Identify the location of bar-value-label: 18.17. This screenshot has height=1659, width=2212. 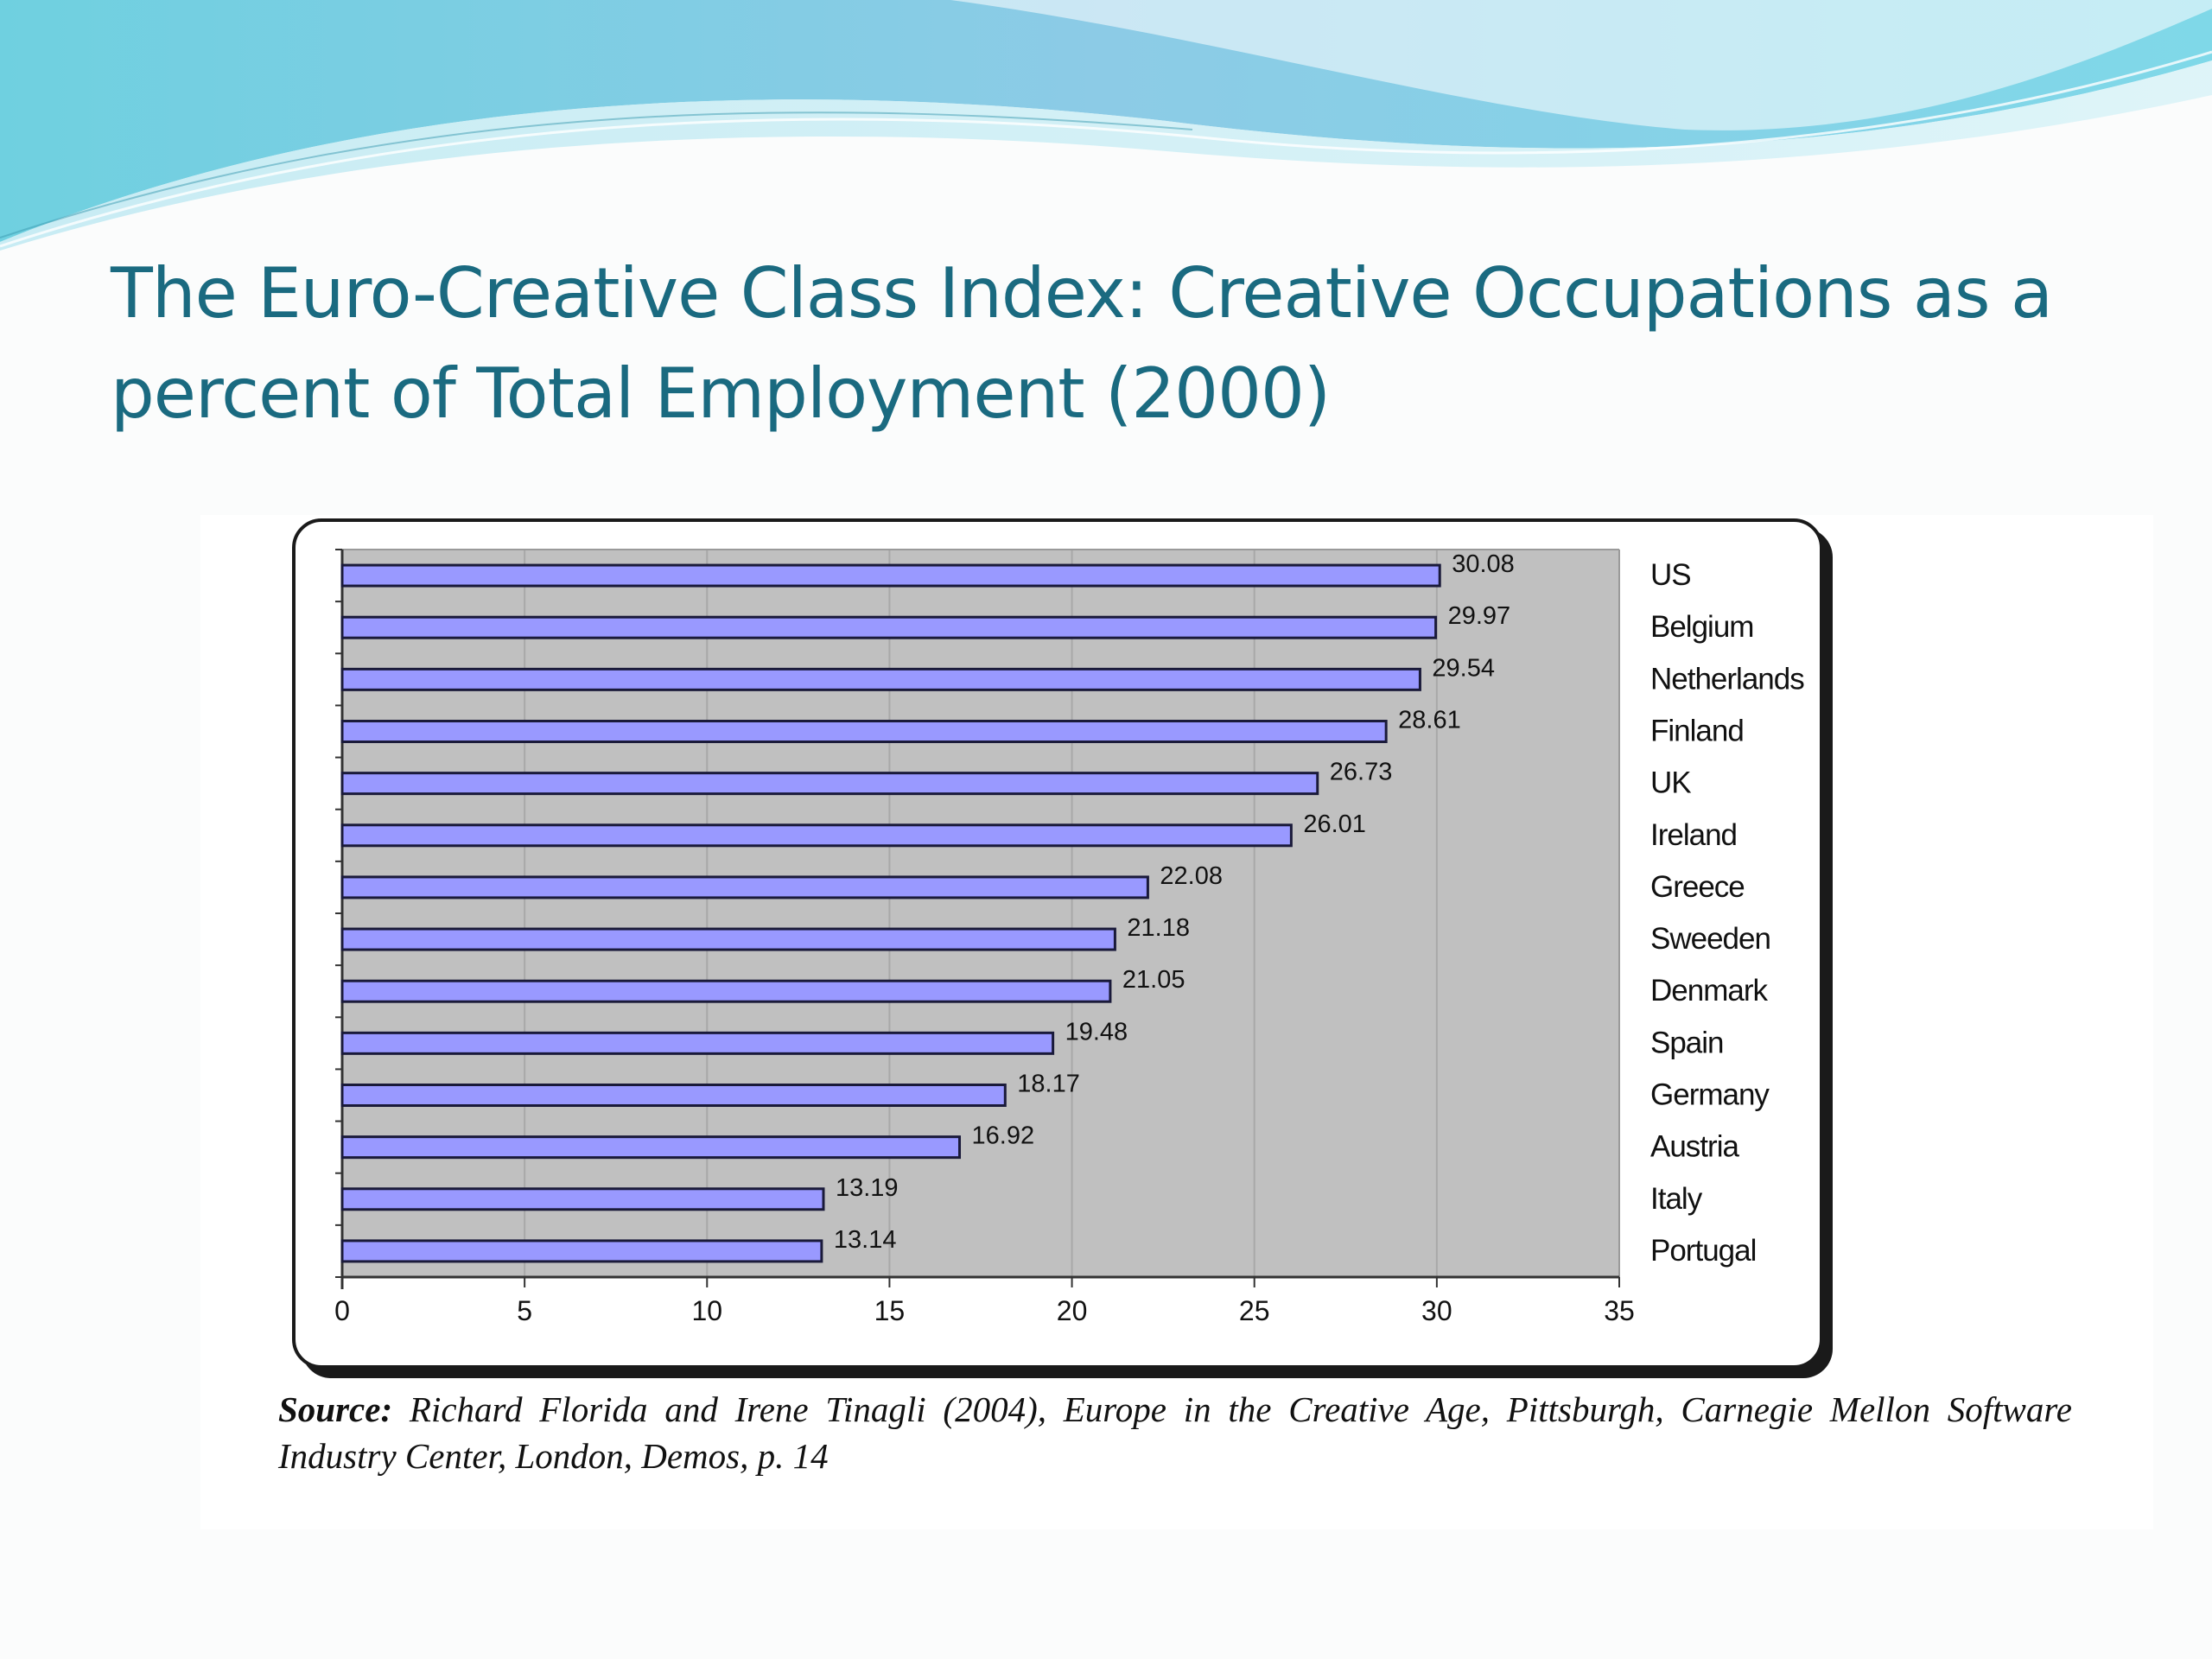
(1048, 1084).